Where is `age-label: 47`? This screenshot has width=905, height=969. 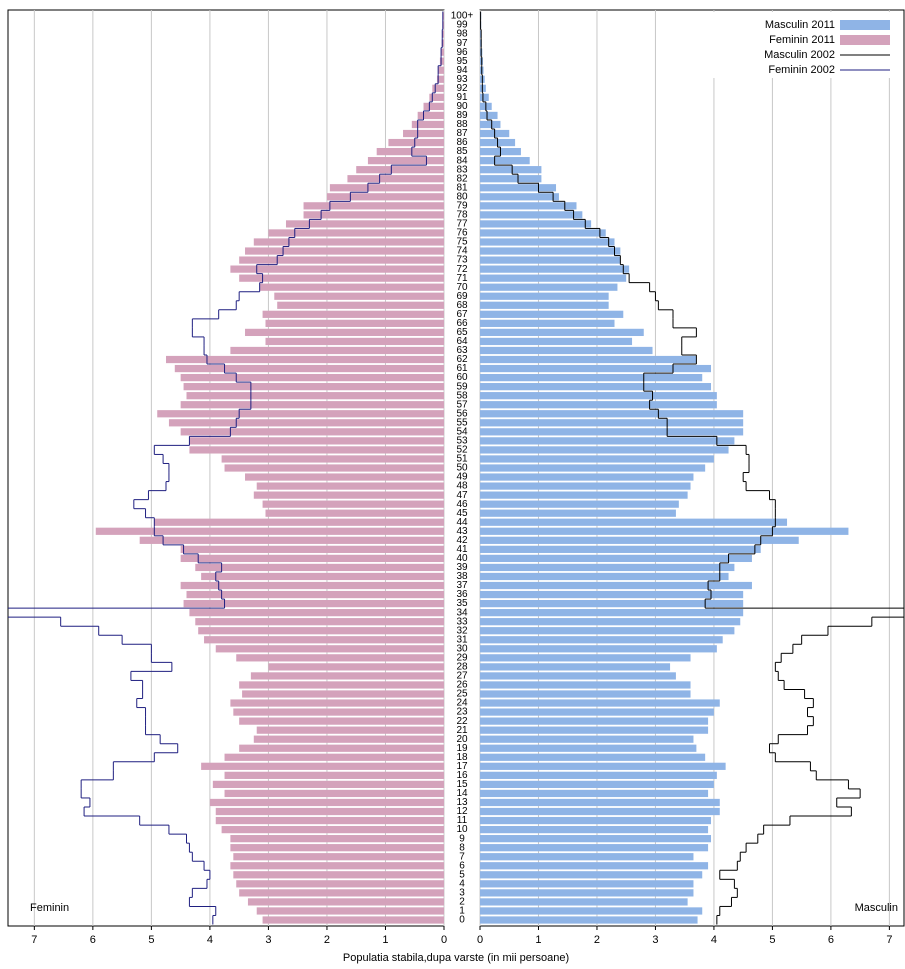 age-label: 47 is located at coordinates (462, 495).